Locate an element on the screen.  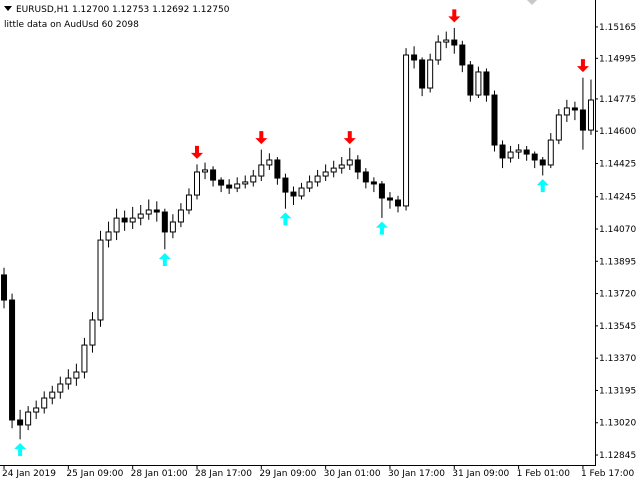
y-tick-label: 1.14425 is located at coordinates (617, 164).